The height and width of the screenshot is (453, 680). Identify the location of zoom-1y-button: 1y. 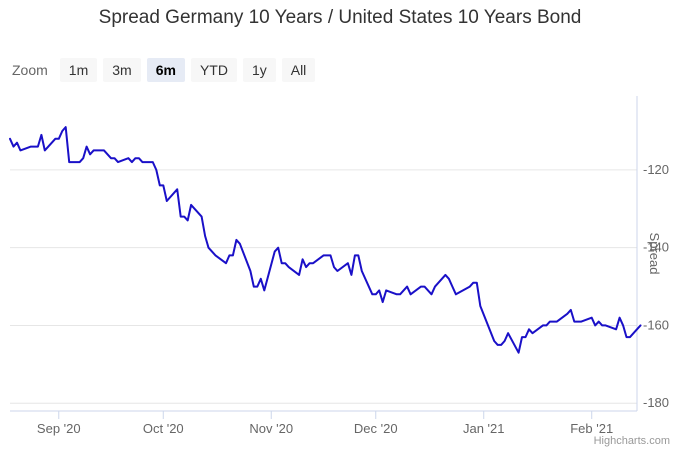
(259, 70).